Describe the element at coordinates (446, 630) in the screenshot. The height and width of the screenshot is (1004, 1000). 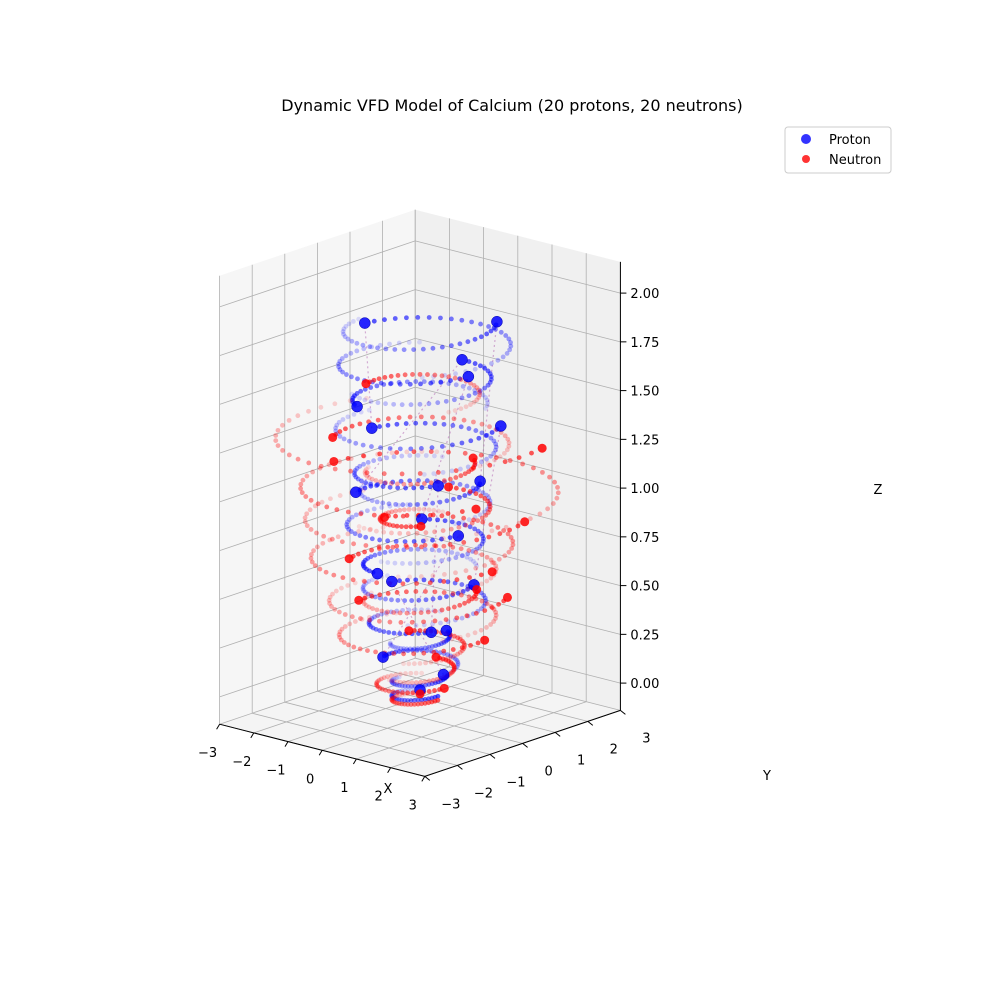
I see `proton-marker` at that location.